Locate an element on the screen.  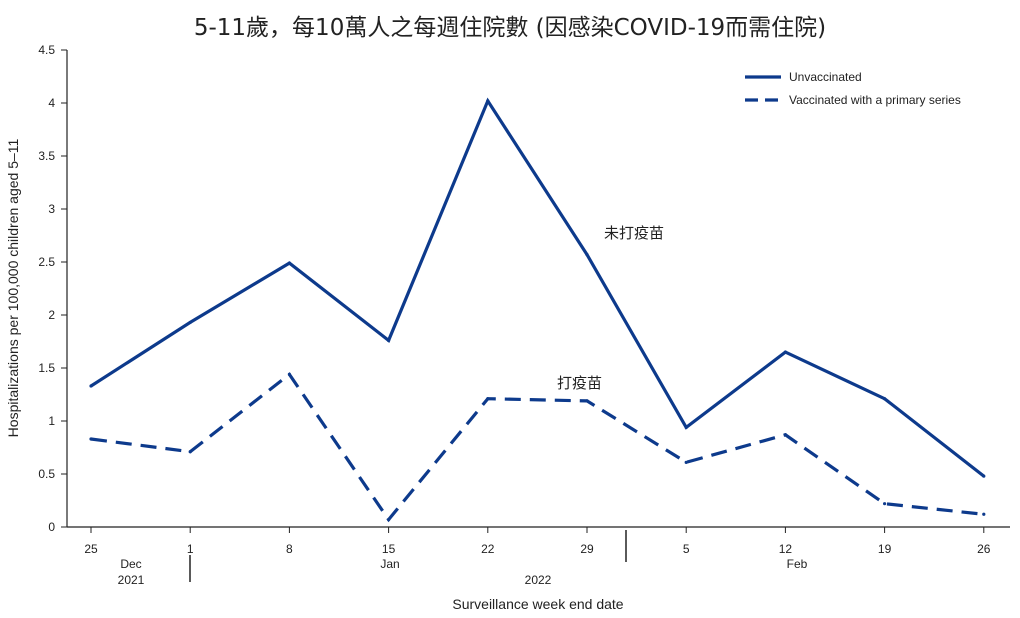
x-tick-label: 26 is located at coordinates (984, 549).